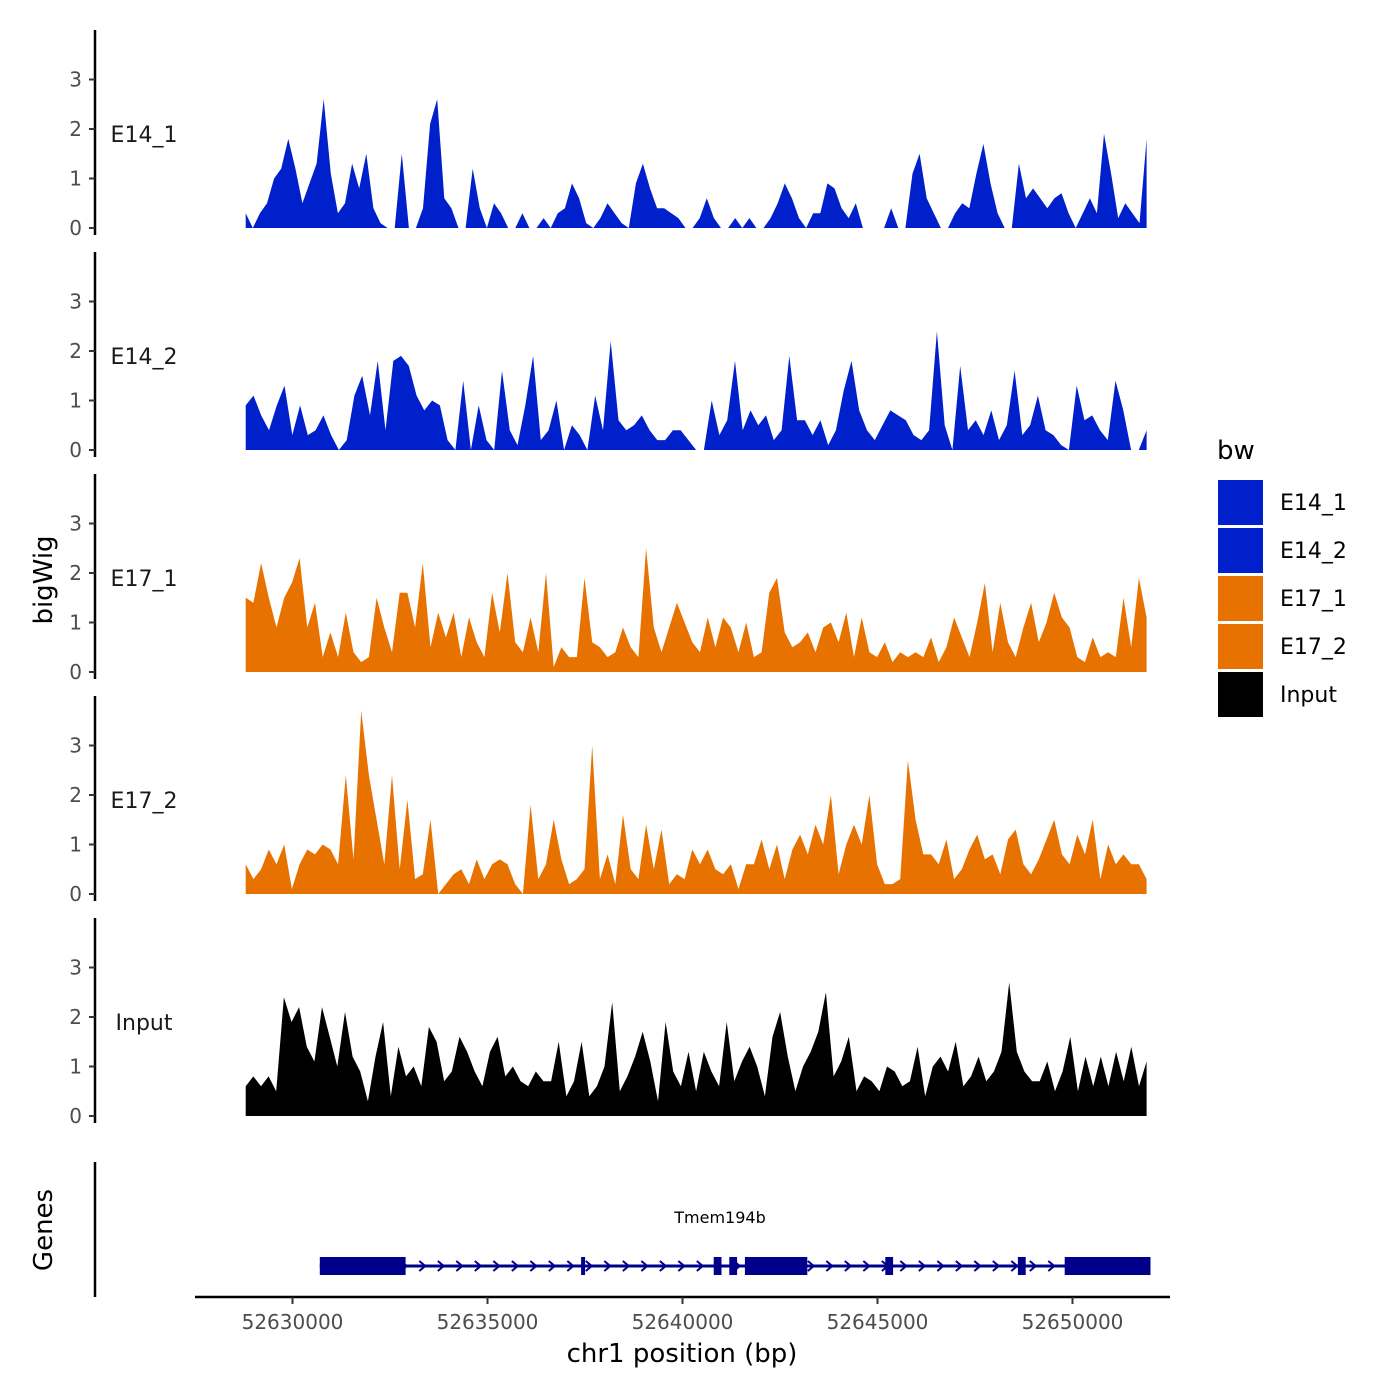 The height and width of the screenshot is (1400, 1400). I want to click on legend-label: E17_1, so click(1313, 599).